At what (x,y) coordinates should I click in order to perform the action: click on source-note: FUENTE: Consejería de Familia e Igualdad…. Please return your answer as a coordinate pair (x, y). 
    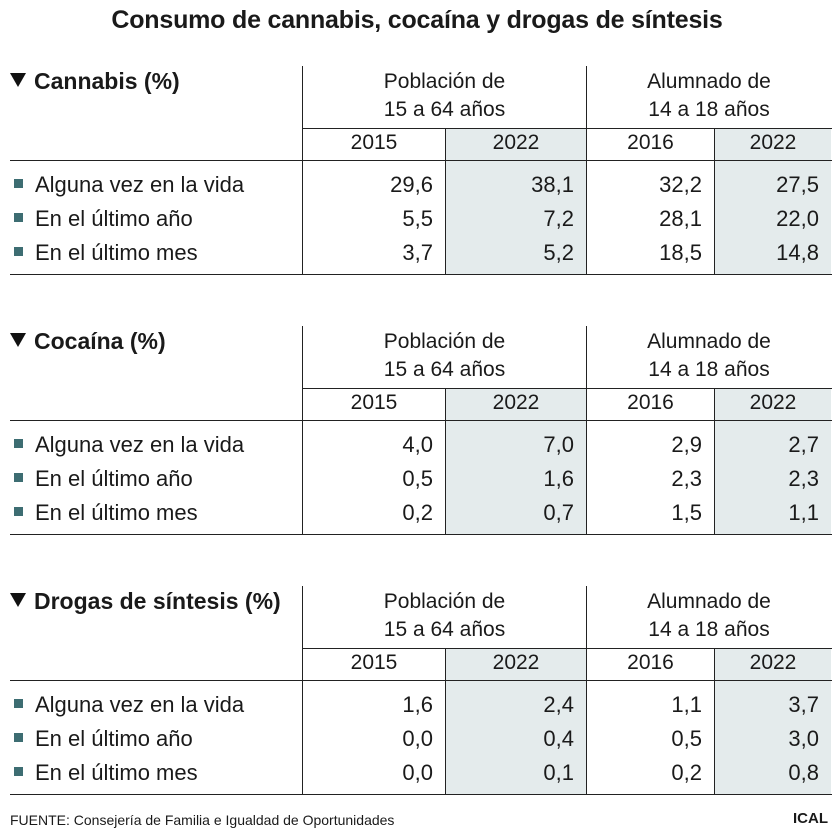
    Looking at the image, I should click on (202, 820).